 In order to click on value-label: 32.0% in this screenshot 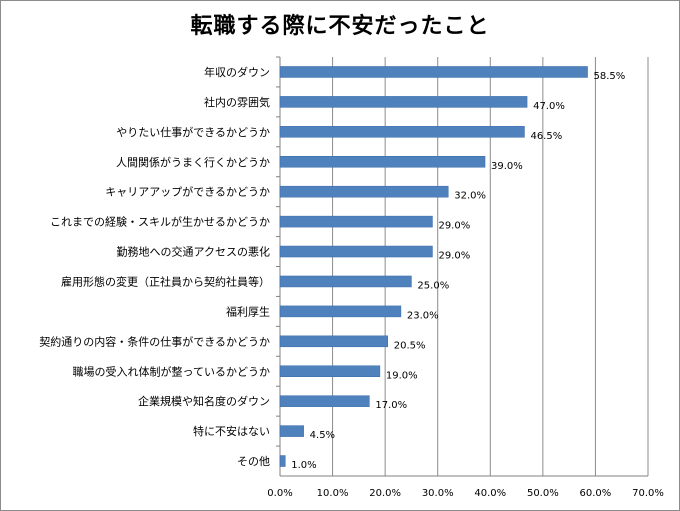, I will do `click(470, 196)`.